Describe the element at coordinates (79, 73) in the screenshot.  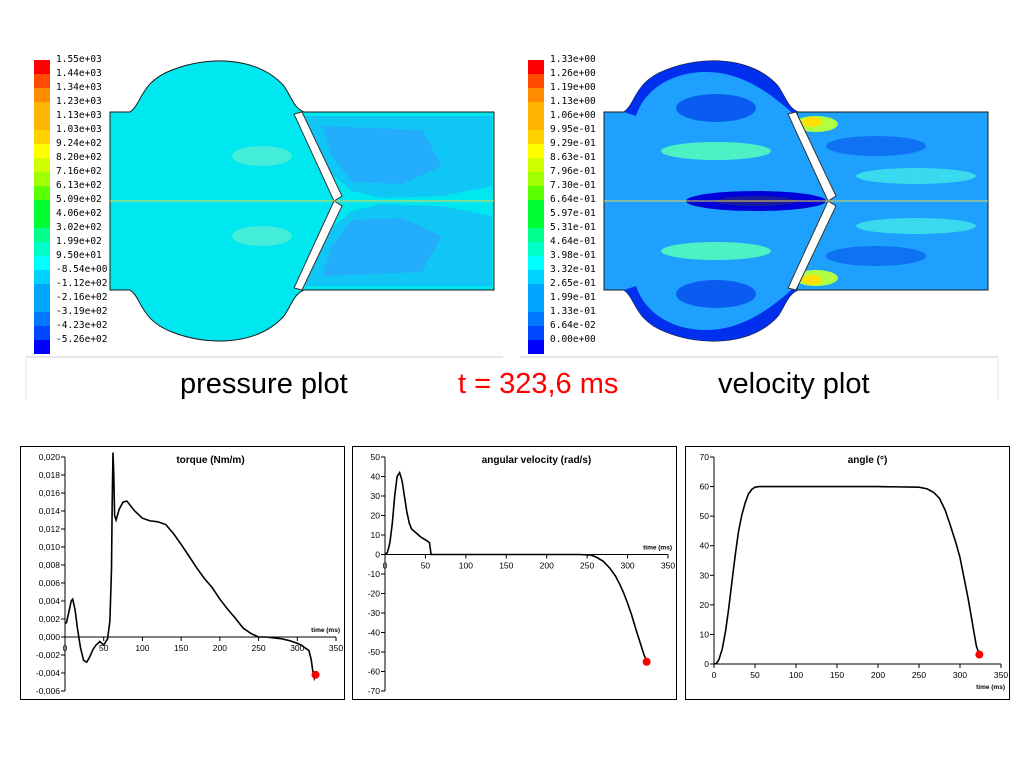
I see `legend-label: 1.44e+03` at that location.